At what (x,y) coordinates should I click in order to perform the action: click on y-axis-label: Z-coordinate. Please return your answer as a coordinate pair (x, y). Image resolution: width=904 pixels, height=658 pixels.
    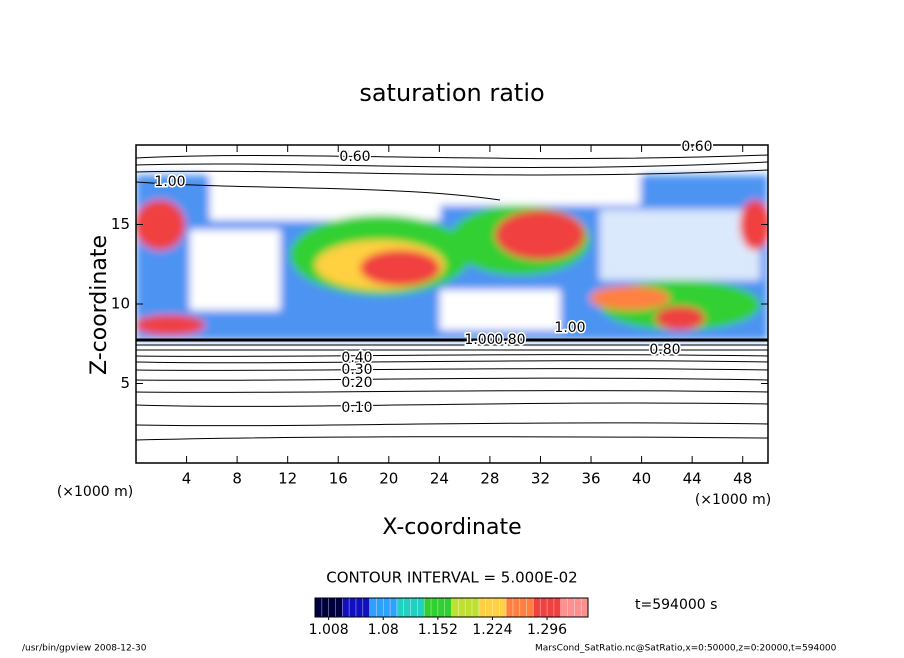
    Looking at the image, I should click on (99, 305).